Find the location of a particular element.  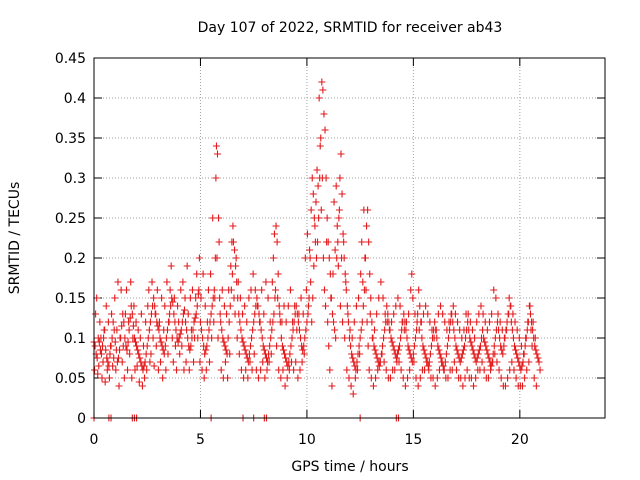

y-axis-label: SRMTID / TECUs is located at coordinates (15, 238).